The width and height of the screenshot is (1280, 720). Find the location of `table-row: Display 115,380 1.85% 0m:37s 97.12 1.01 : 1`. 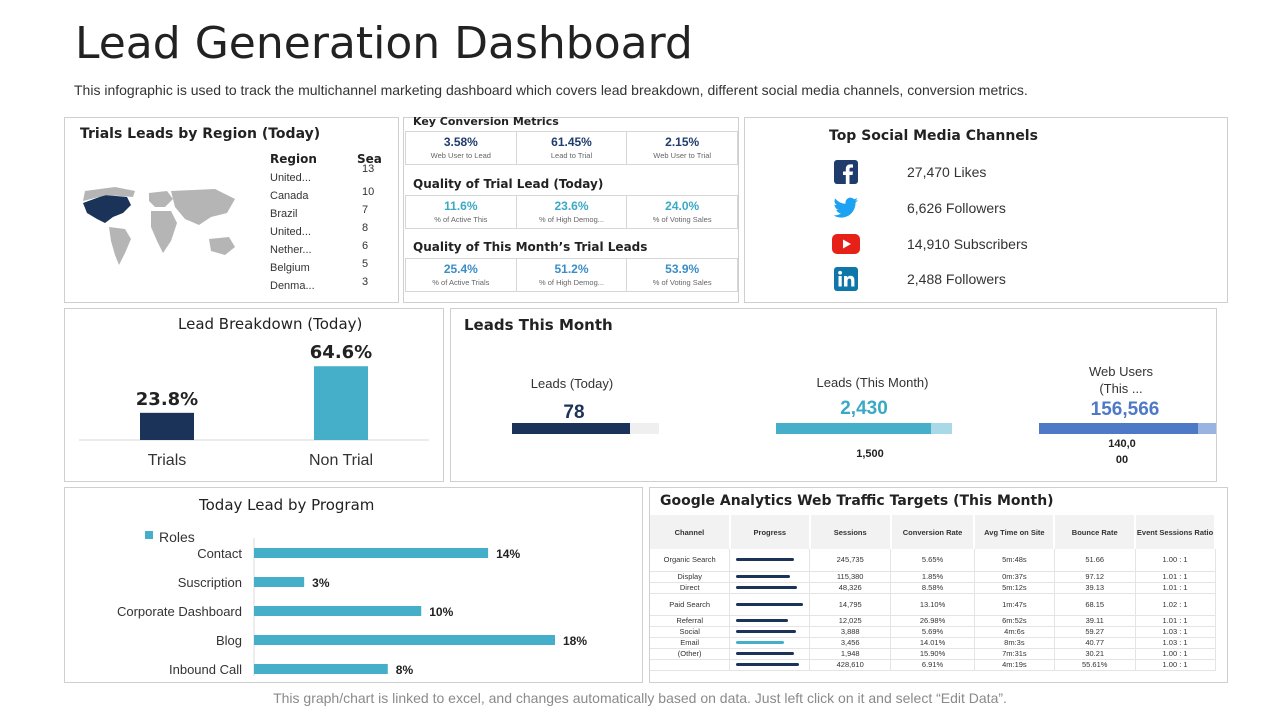

table-row: Display 115,380 1.85% 0m:37s 97.12 1.01 : 1 is located at coordinates (933, 577).